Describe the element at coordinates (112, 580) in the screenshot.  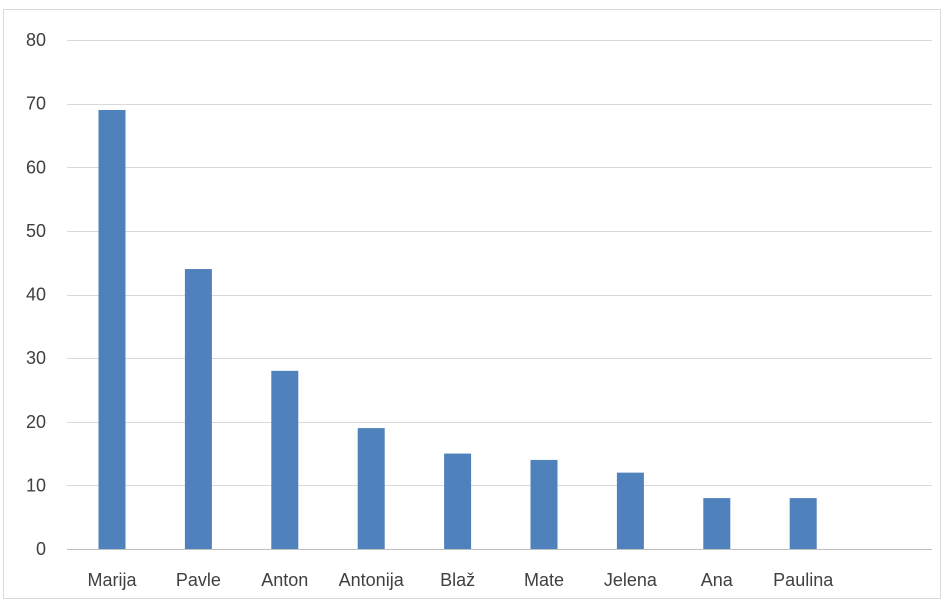
I see `x-tick-label: Marija` at that location.